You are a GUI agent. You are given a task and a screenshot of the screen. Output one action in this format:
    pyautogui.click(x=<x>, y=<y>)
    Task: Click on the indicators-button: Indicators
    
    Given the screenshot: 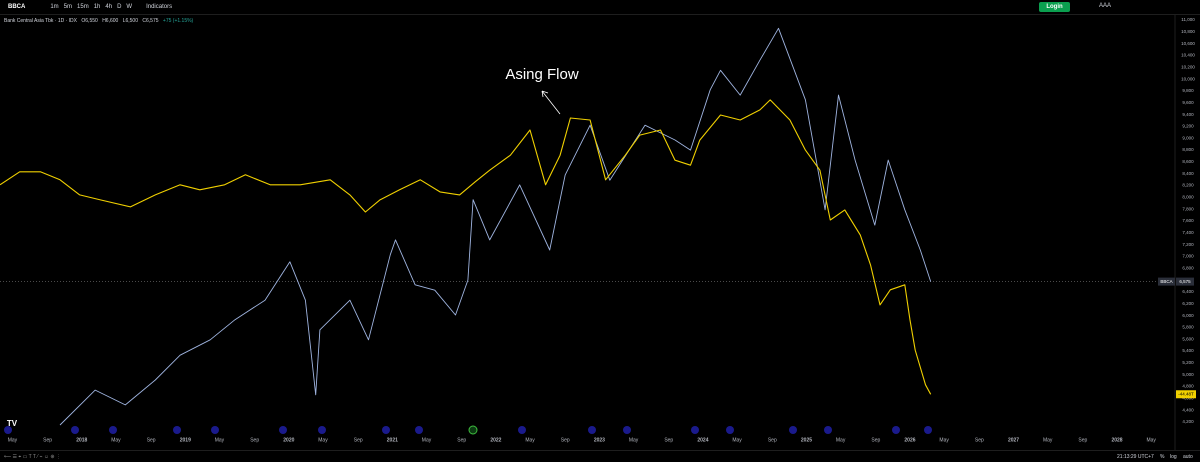 What is the action you would take?
    pyautogui.click(x=159, y=7)
    